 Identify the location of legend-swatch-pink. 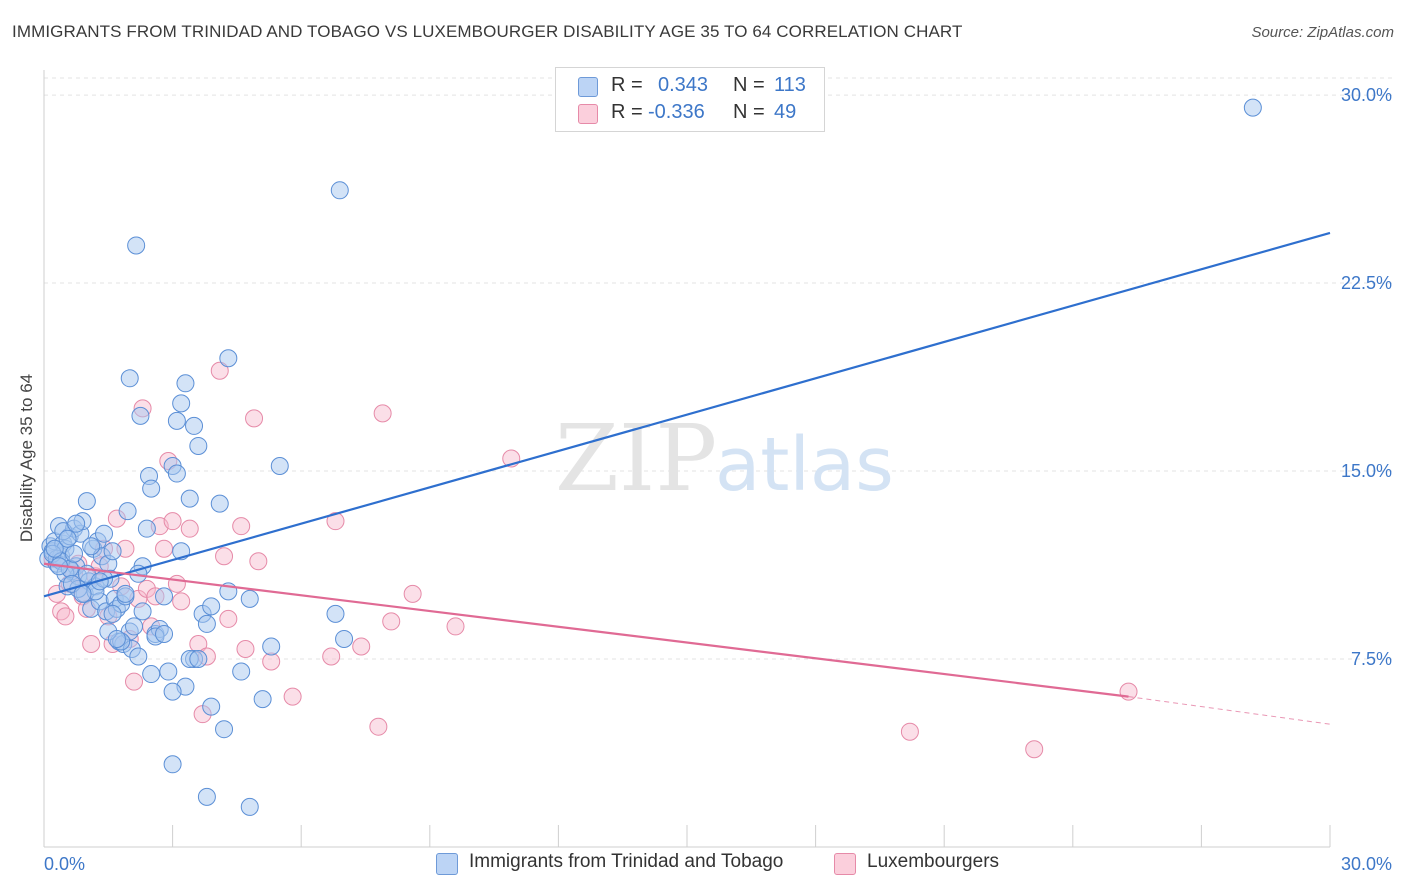
(588, 114).